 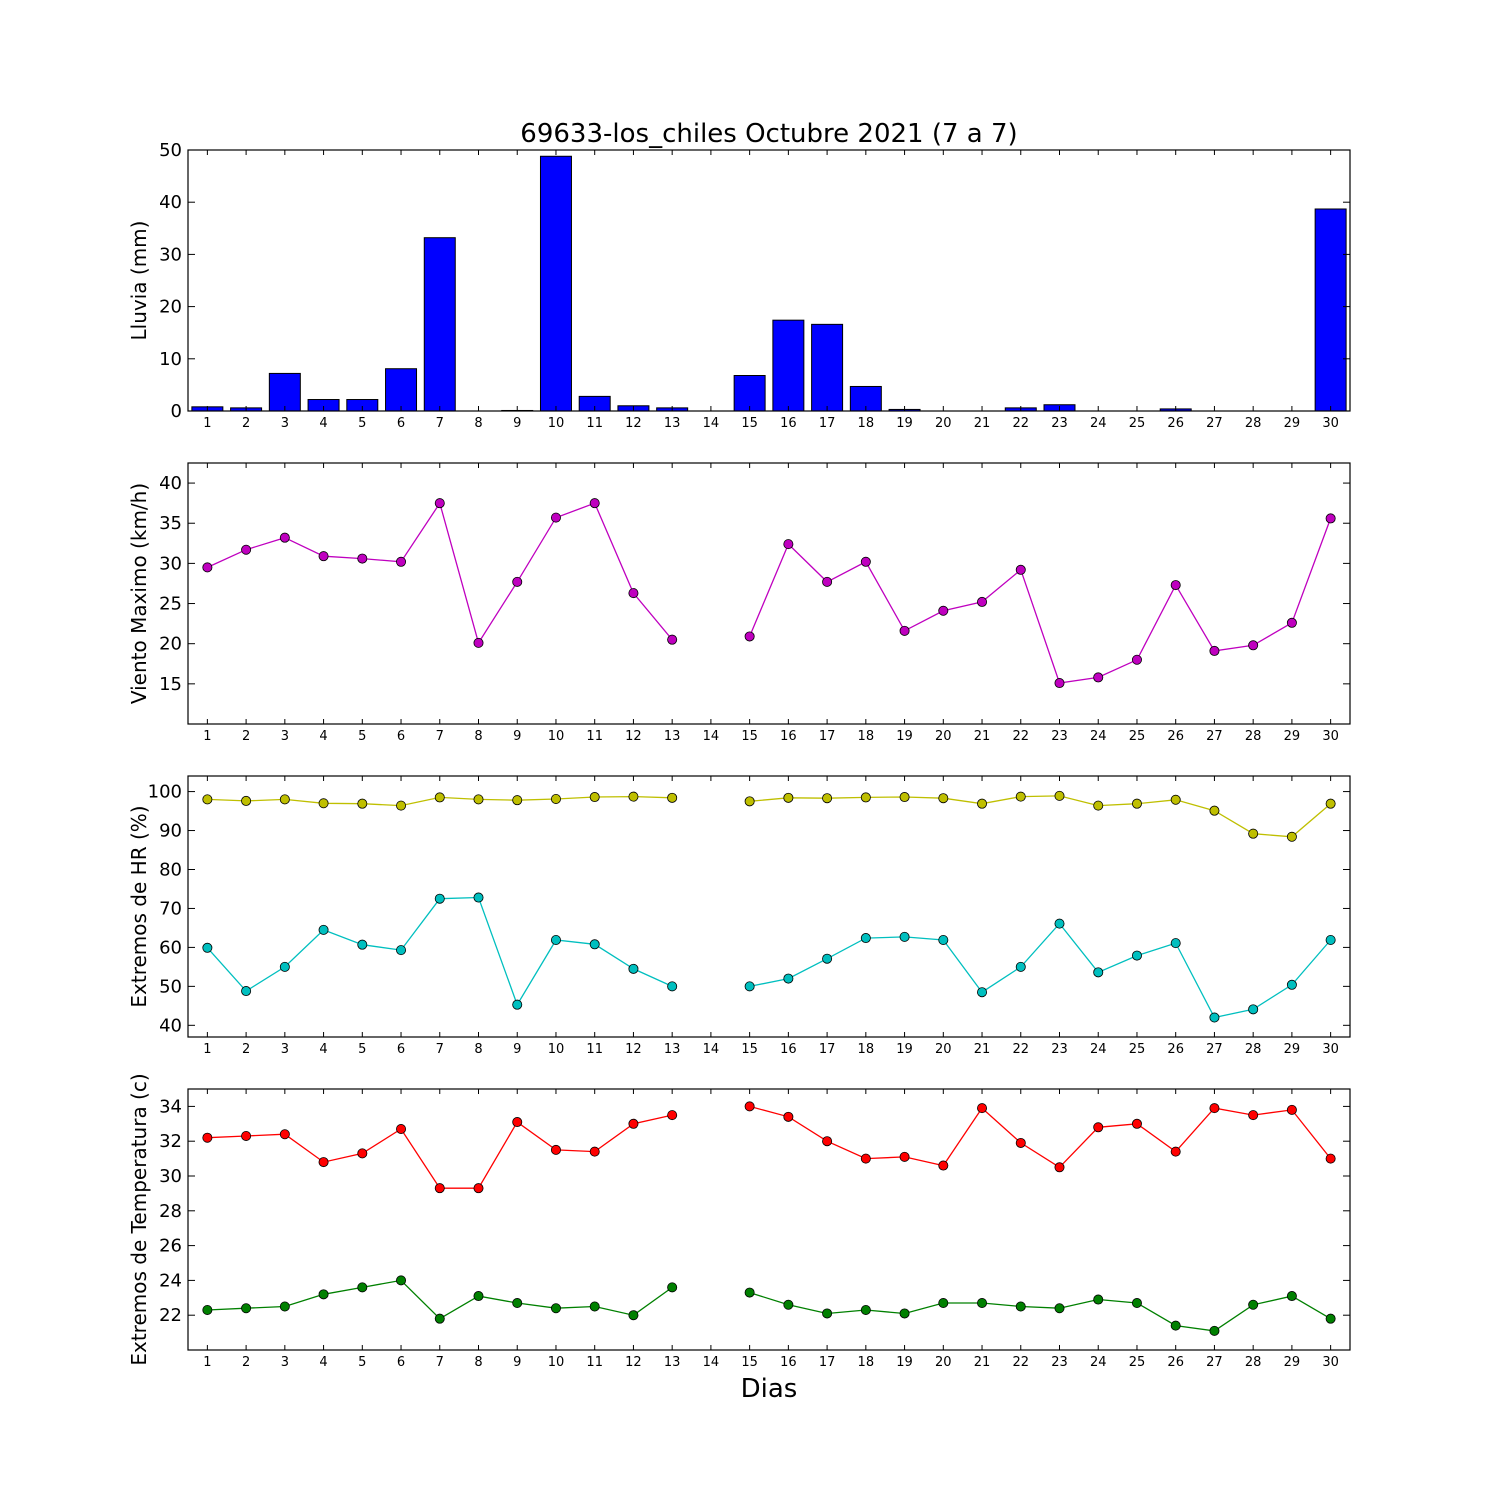 I want to click on y-tick-label: 100, so click(x=165, y=792).